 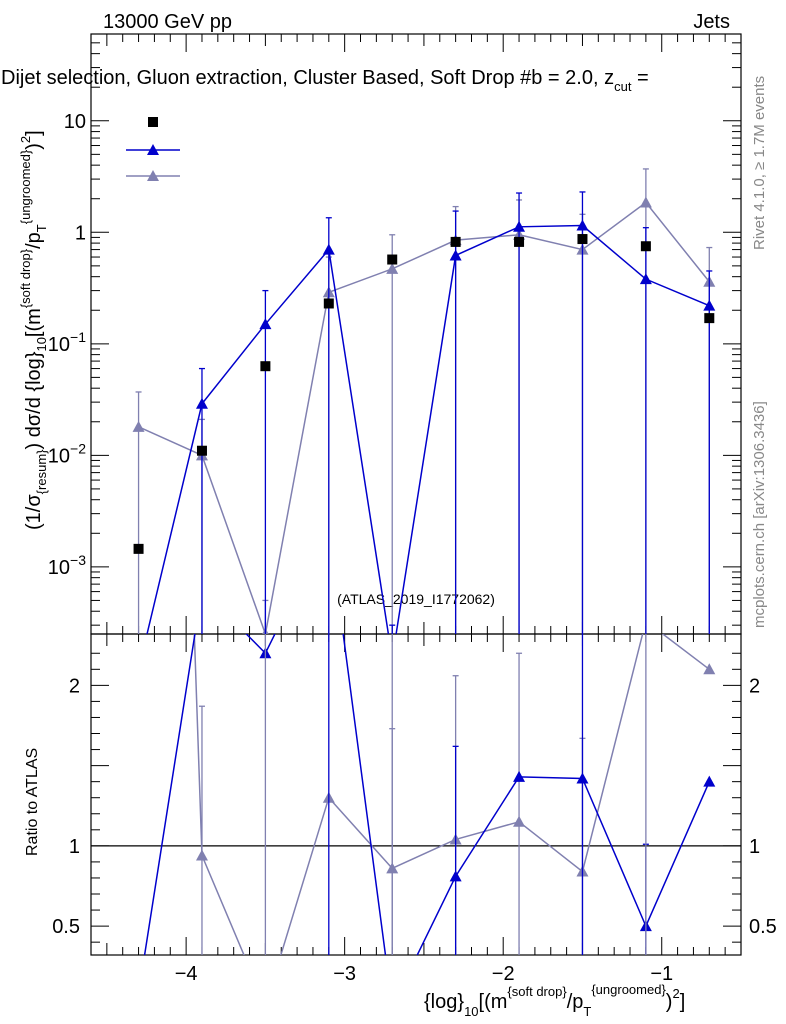 I want to click on ylabel-part: /p, so click(x=34, y=240).